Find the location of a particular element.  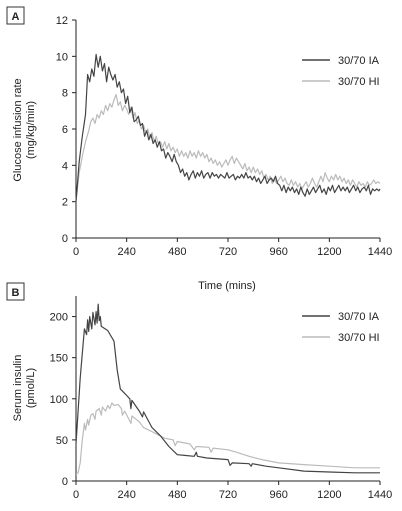

panel-b-label-box is located at coordinates (15, 291).